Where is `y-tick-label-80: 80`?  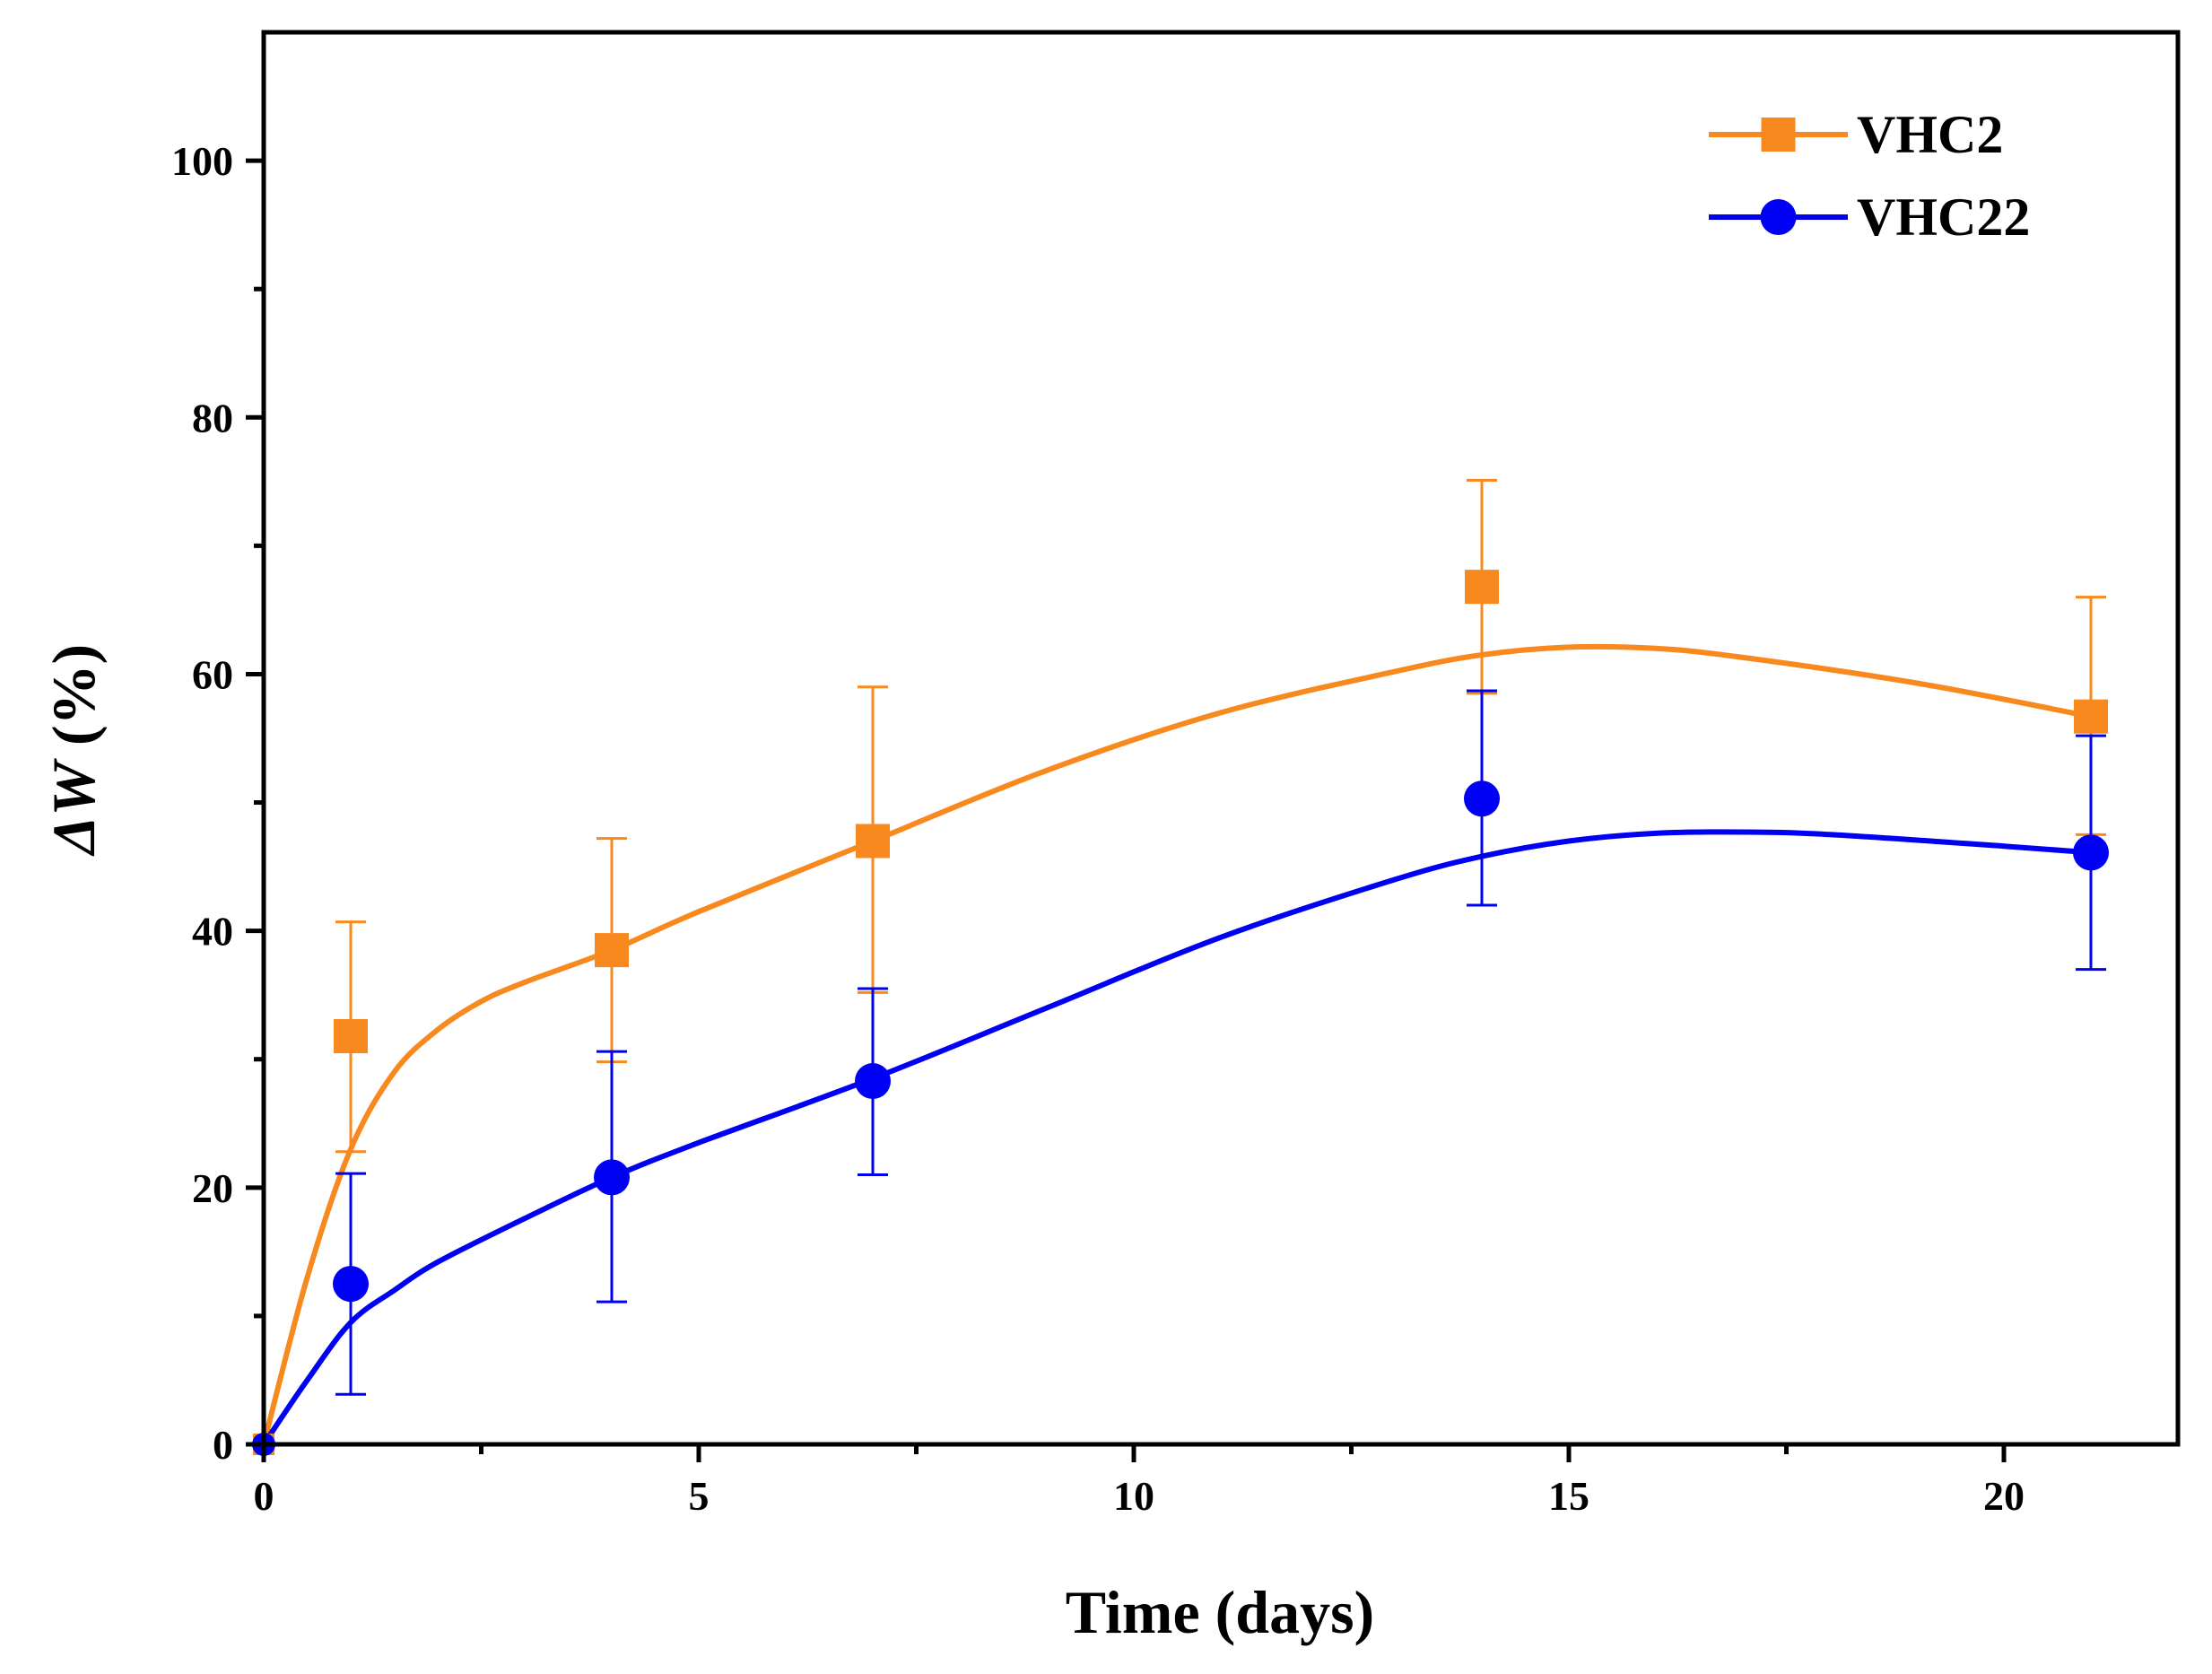
y-tick-label-80: 80 is located at coordinates (212, 417).